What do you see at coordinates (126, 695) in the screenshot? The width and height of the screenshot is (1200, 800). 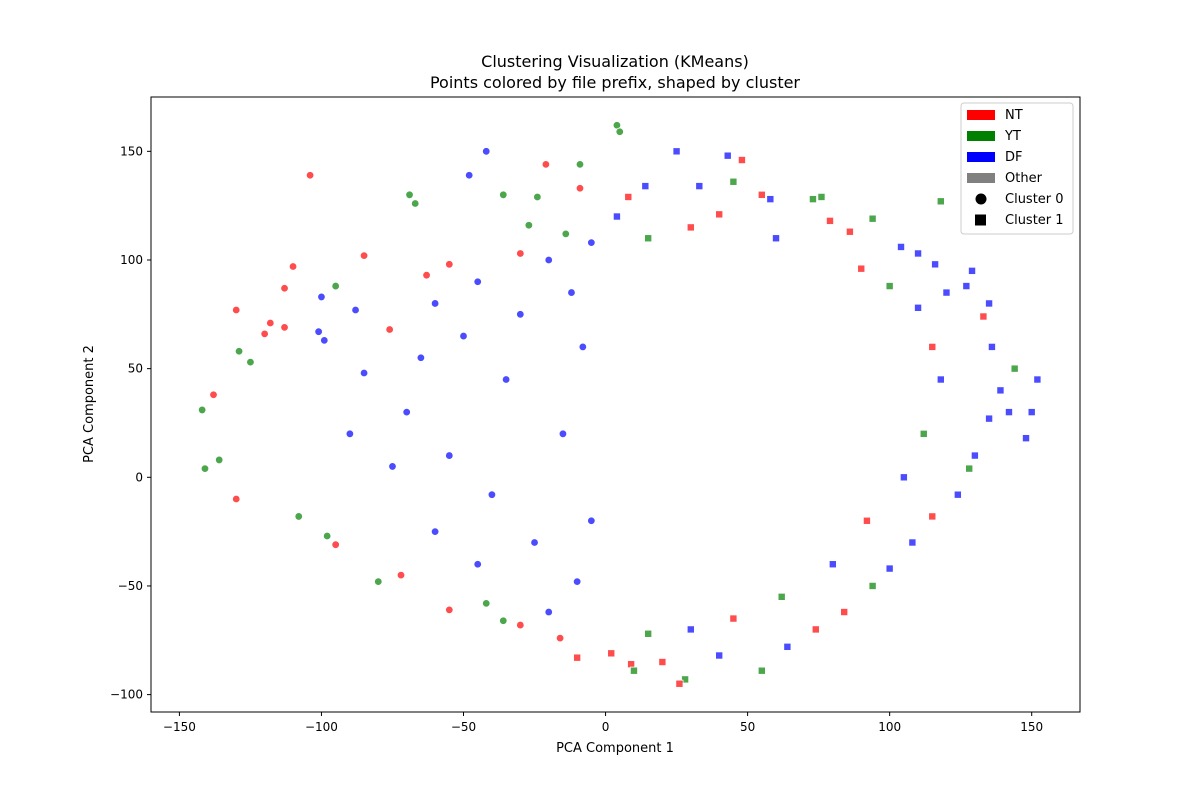 I see `y-tick-label: −100` at bounding box center [126, 695].